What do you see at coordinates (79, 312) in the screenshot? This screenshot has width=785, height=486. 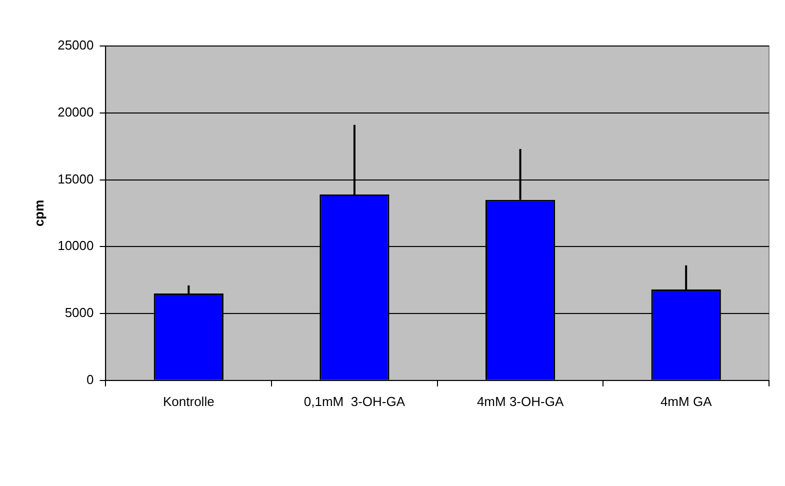 I see `y-tick-label: 5000` at bounding box center [79, 312].